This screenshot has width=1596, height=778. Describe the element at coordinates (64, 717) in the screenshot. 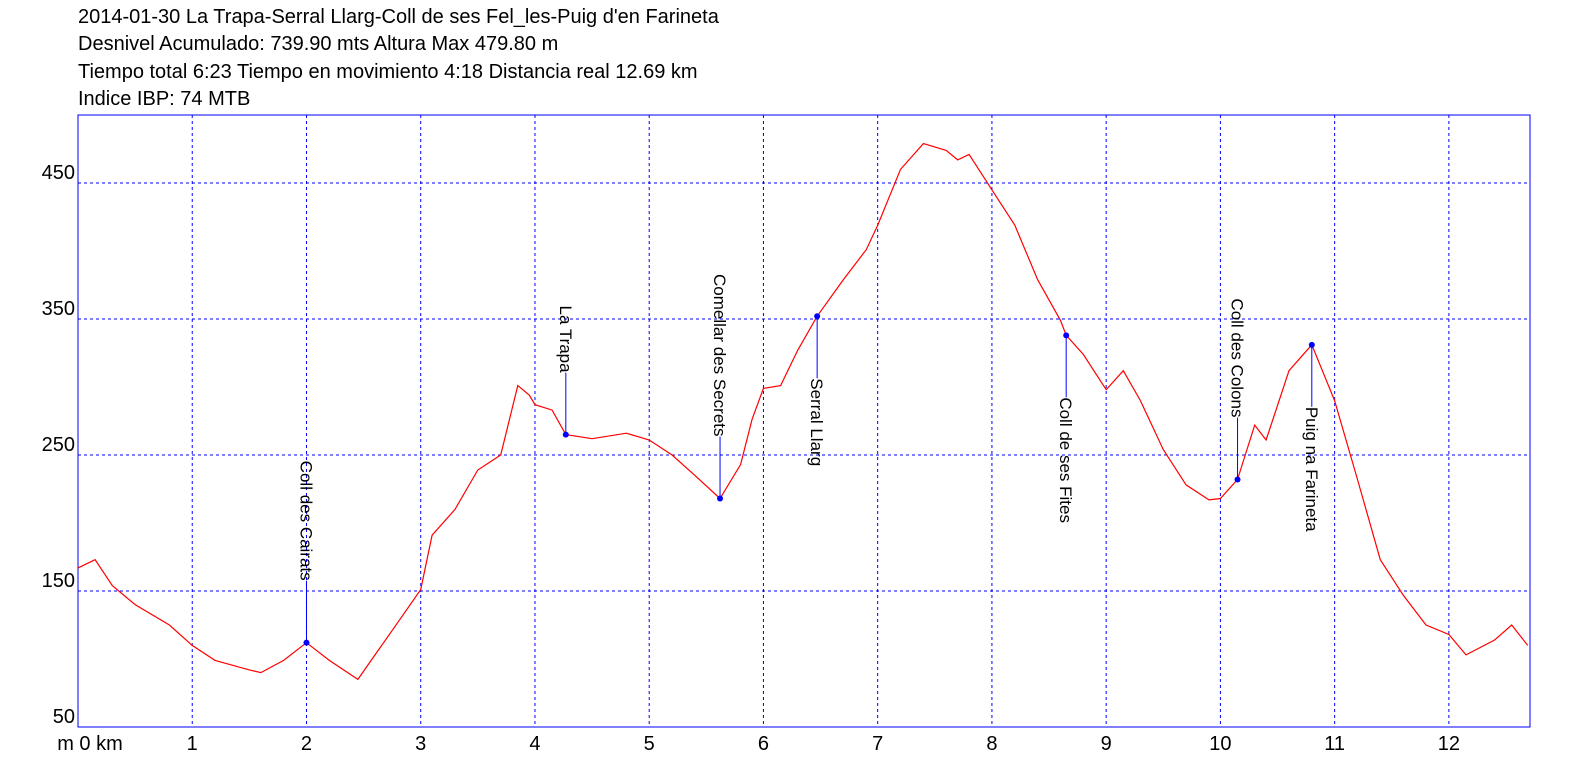

I see `y-tick-label: 50` at that location.